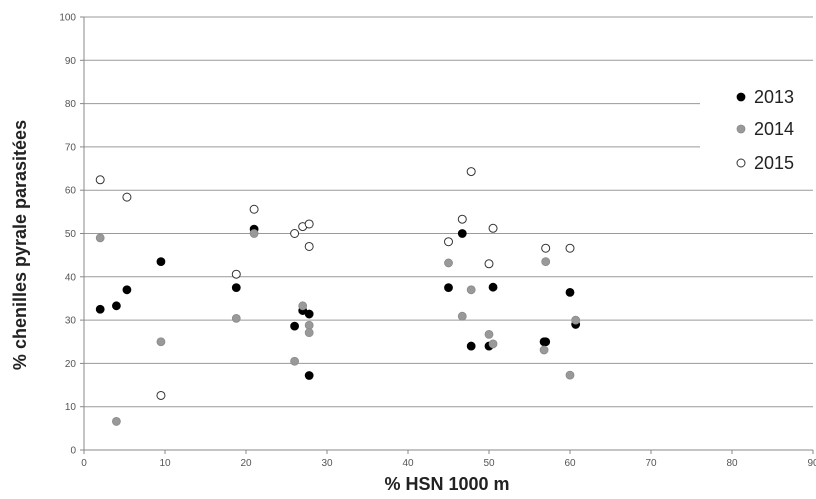 The width and height of the screenshot is (816, 499). I want to click on y-tick-label: 20, so click(71, 364).